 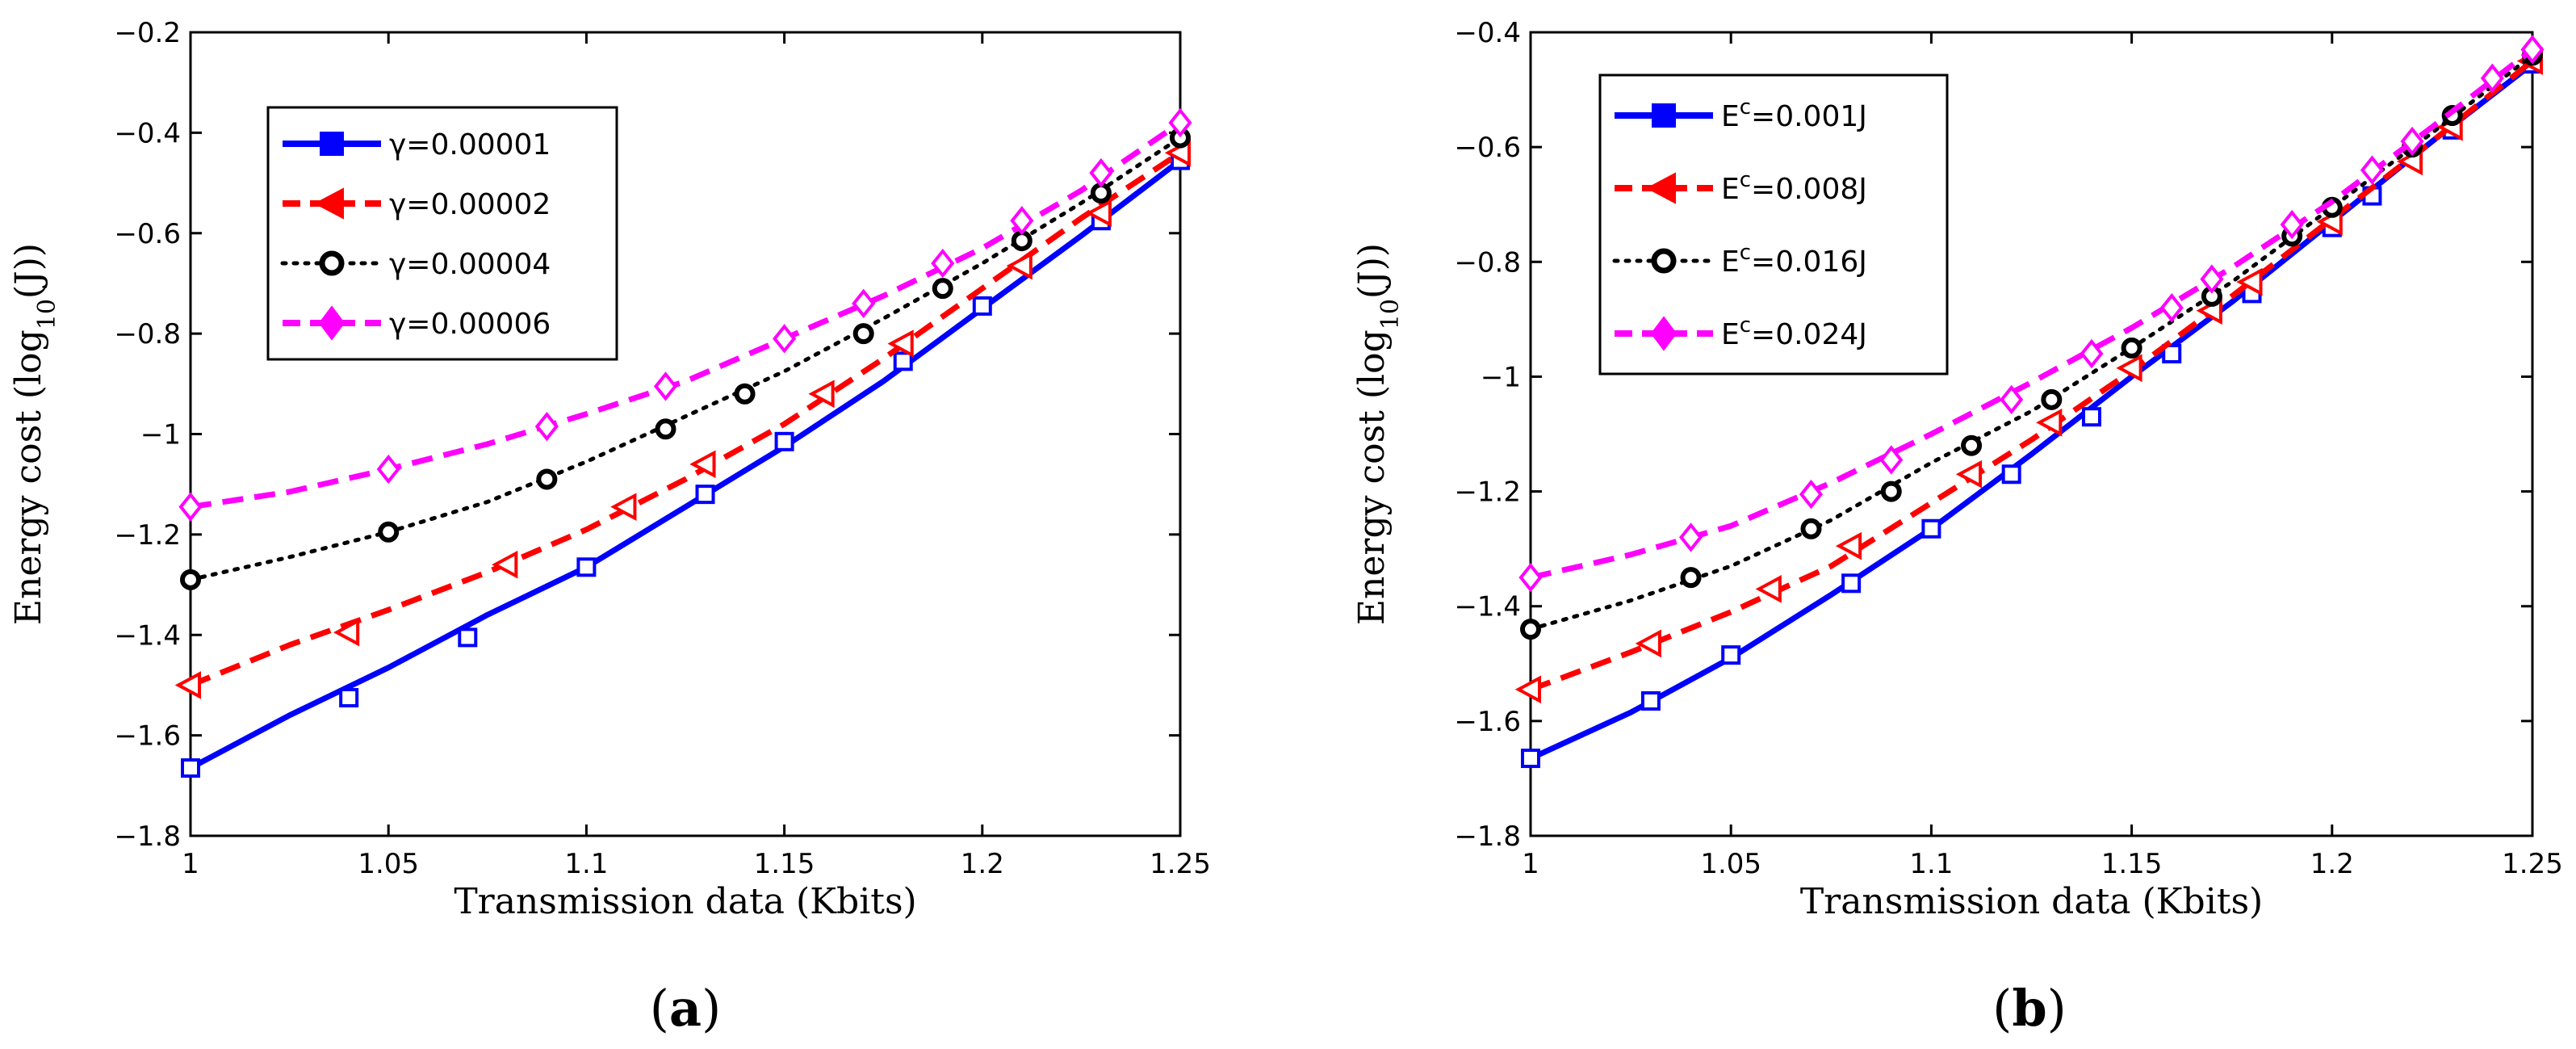 What do you see at coordinates (1488, 836) in the screenshot?
I see `y-tick-label: −1.8` at bounding box center [1488, 836].